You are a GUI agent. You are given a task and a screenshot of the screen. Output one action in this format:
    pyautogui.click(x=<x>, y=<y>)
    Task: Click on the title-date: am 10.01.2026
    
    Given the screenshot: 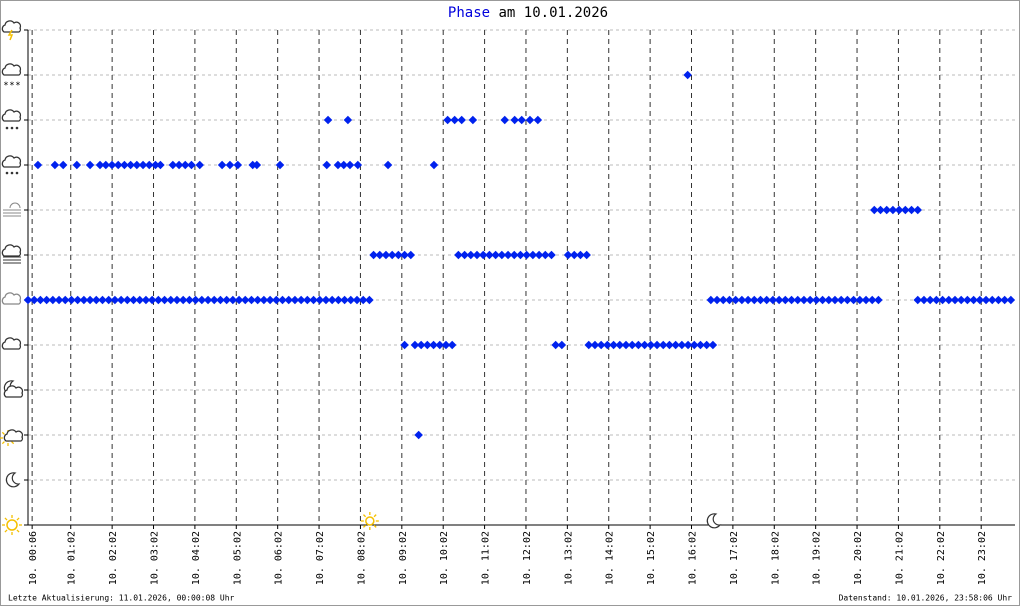 What is the action you would take?
    pyautogui.click(x=554, y=13)
    